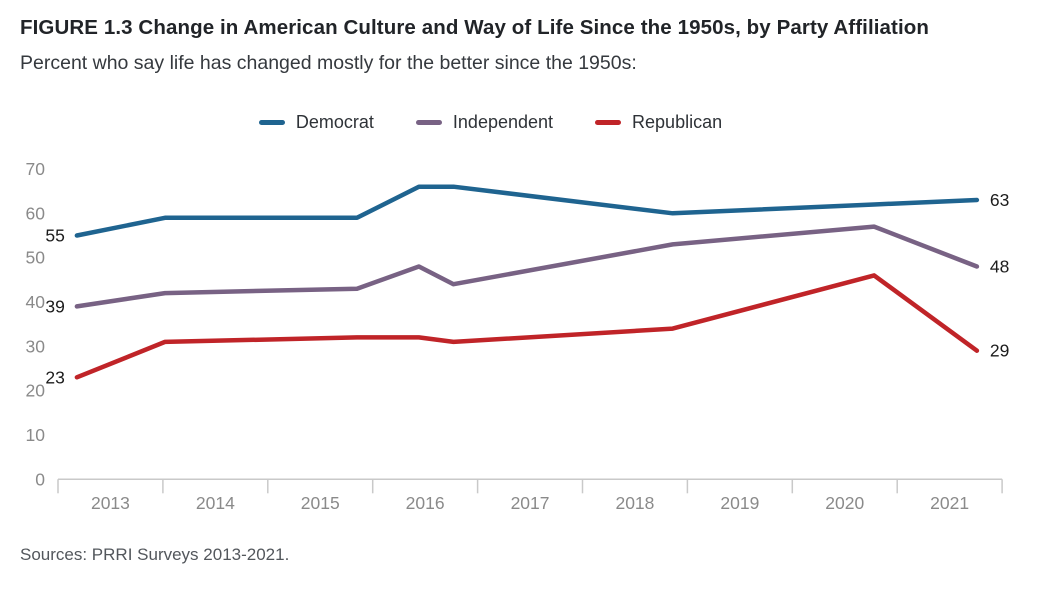  Describe the element at coordinates (527, 211) in the screenshot. I see `democrat-line` at that location.